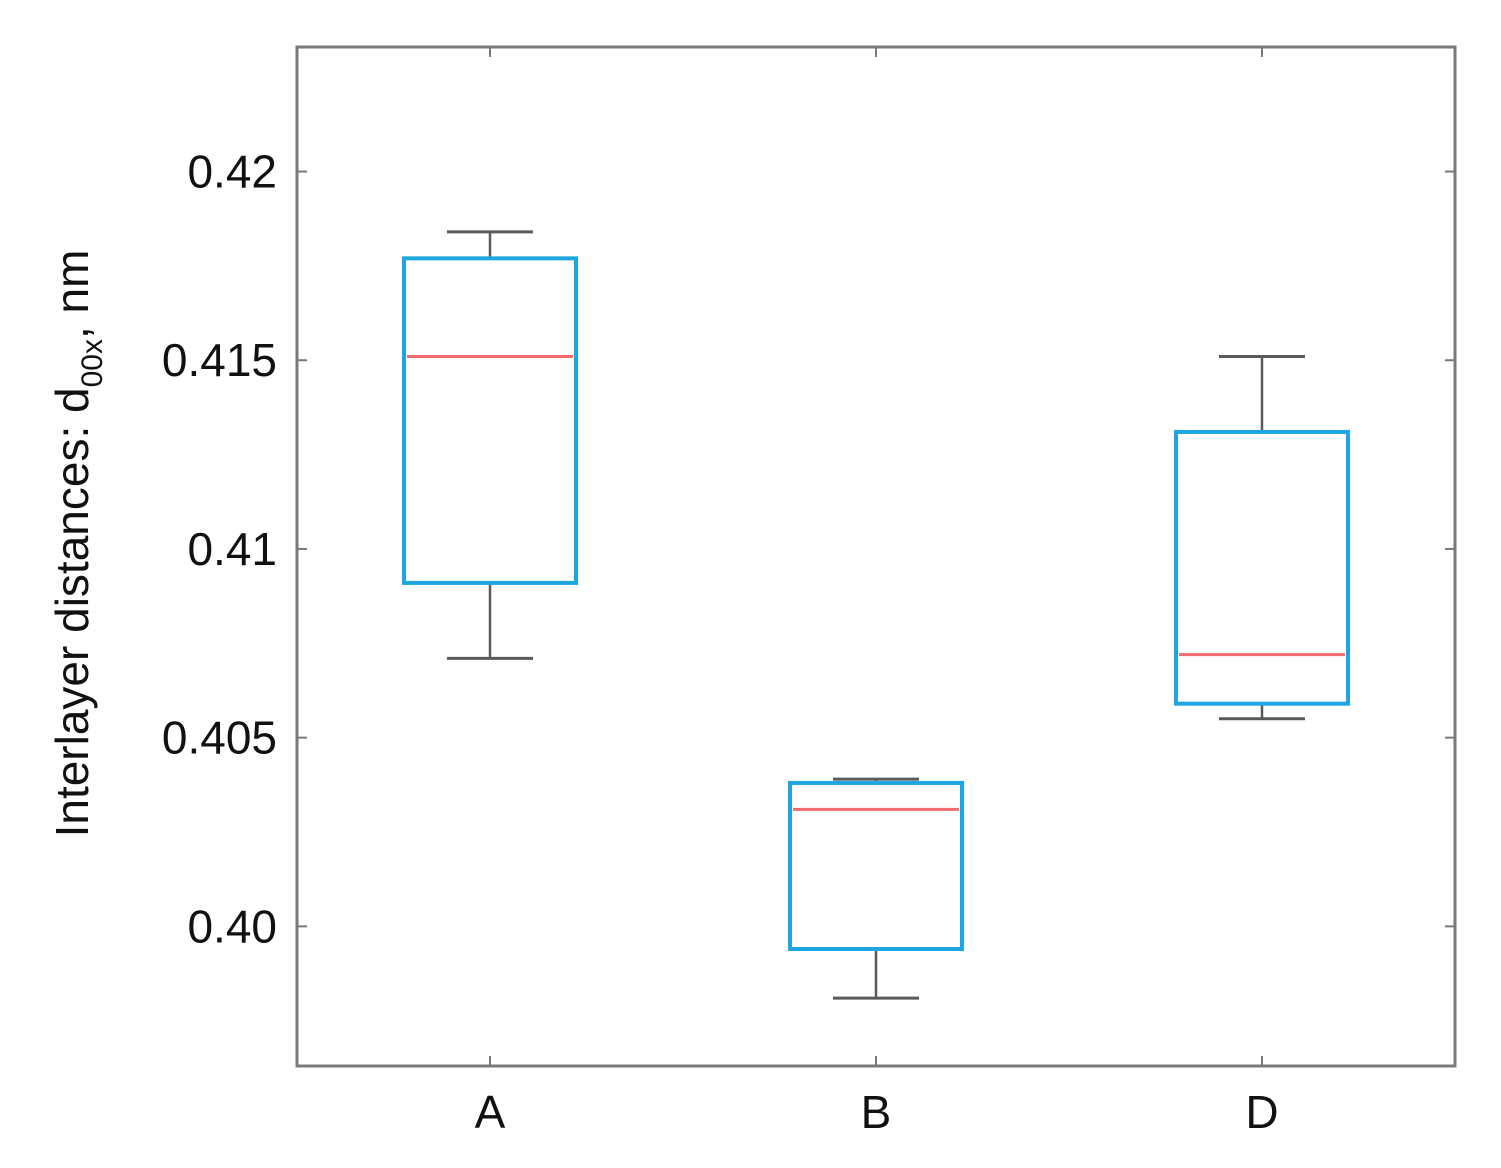 The width and height of the screenshot is (1501, 1168). I want to click on y-axis-title: Interlayer distances: d00x, nm, so click(77, 544).